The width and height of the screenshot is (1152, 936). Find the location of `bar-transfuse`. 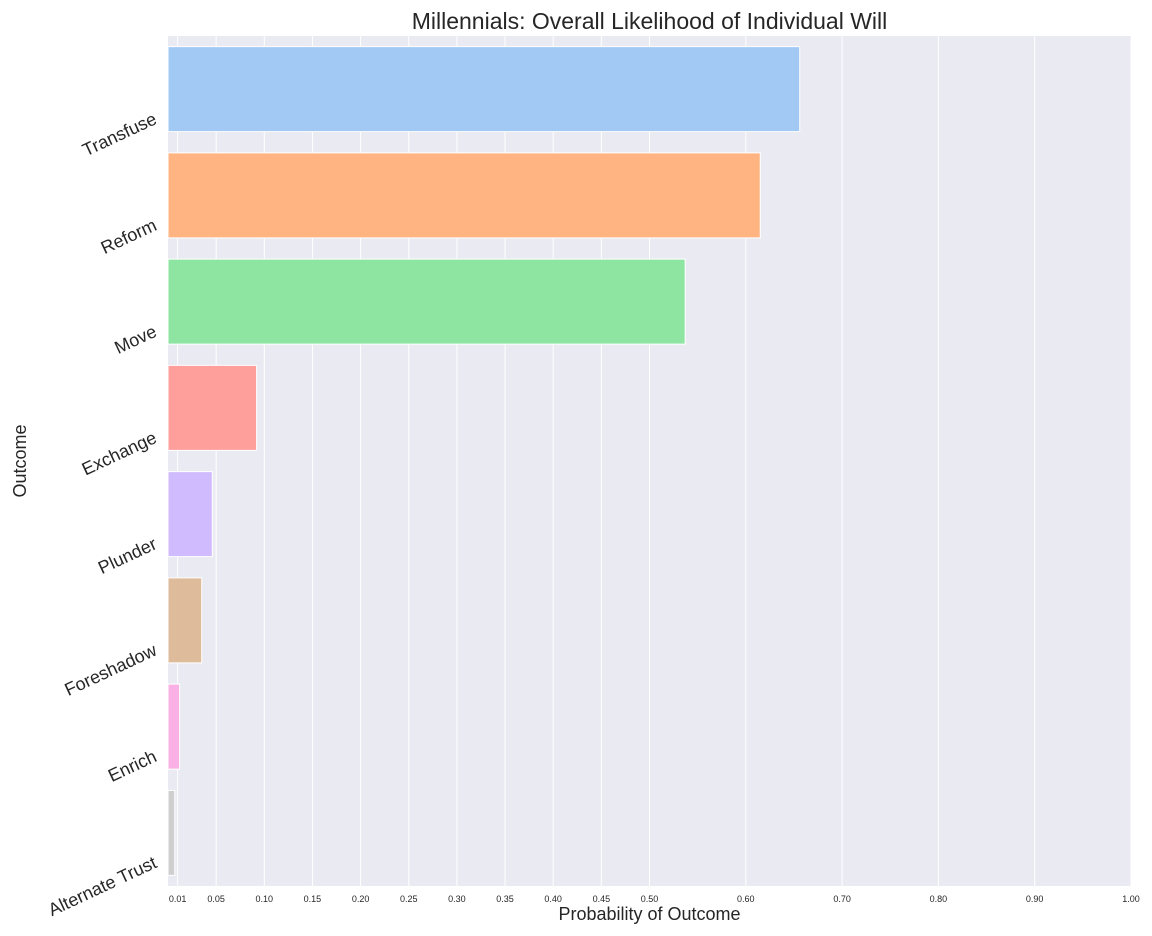

bar-transfuse is located at coordinates (484, 89).